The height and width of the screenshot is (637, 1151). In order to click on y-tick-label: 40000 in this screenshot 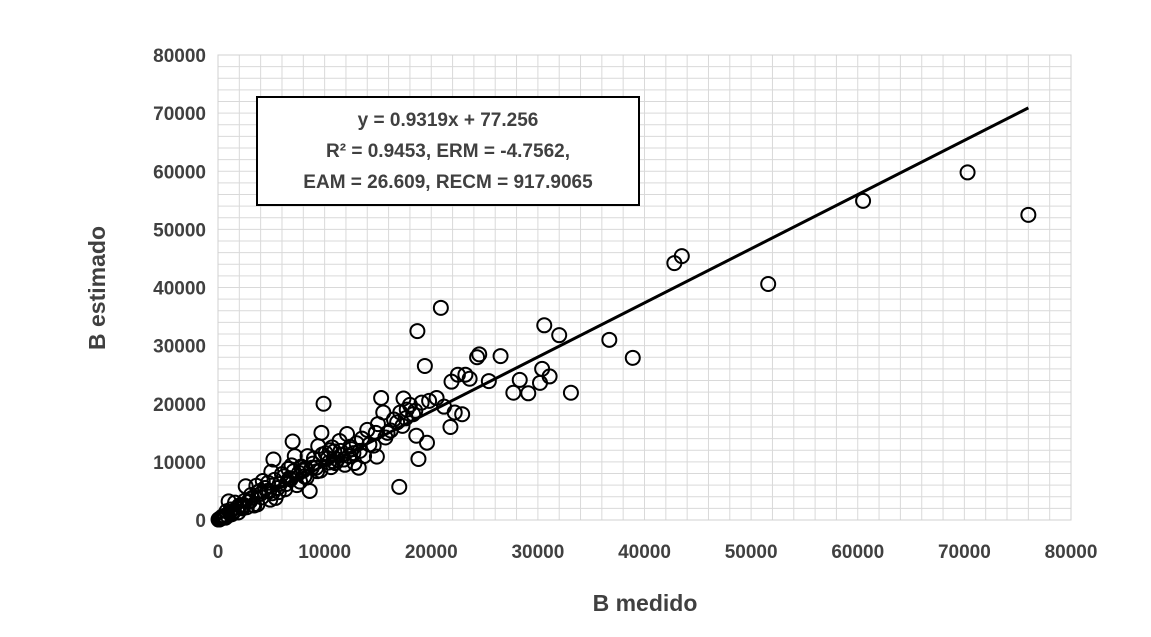, I will do `click(179, 289)`.